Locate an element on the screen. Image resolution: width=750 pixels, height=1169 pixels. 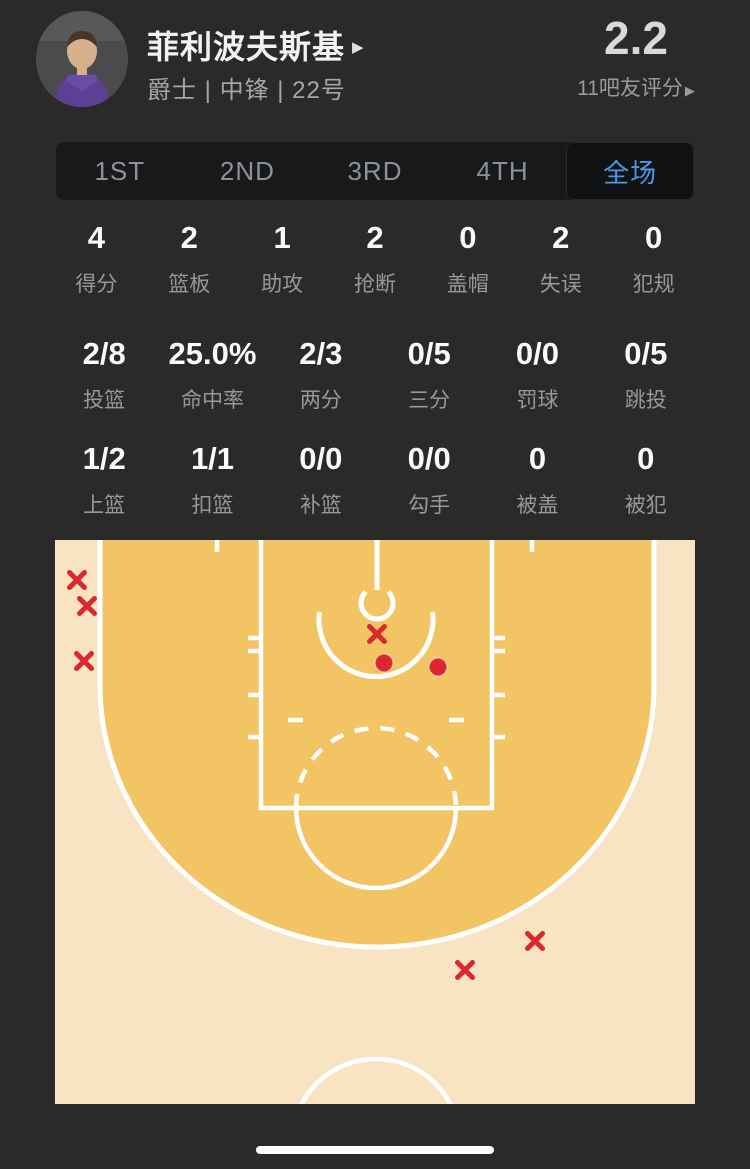
player-avatar is located at coordinates (82, 59).